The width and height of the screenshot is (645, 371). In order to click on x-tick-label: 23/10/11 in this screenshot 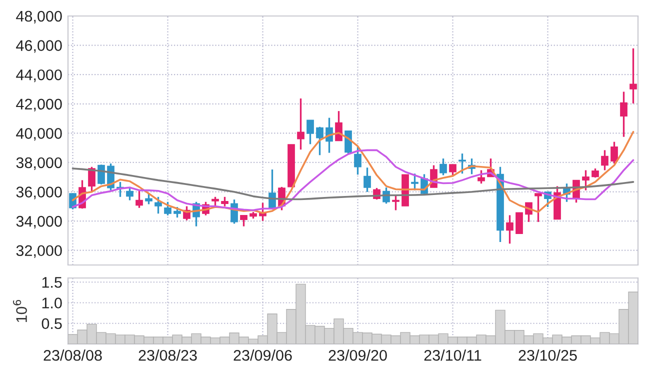, I will do `click(453, 355)`.